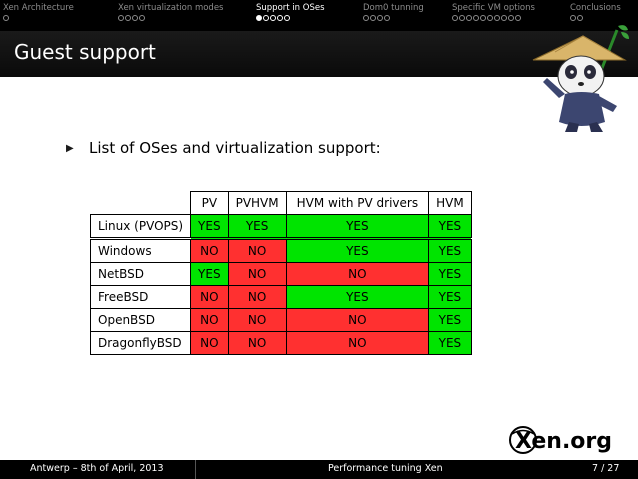  What do you see at coordinates (357, 203) in the screenshot?
I see `column-header: HVM with PV drivers` at bounding box center [357, 203].